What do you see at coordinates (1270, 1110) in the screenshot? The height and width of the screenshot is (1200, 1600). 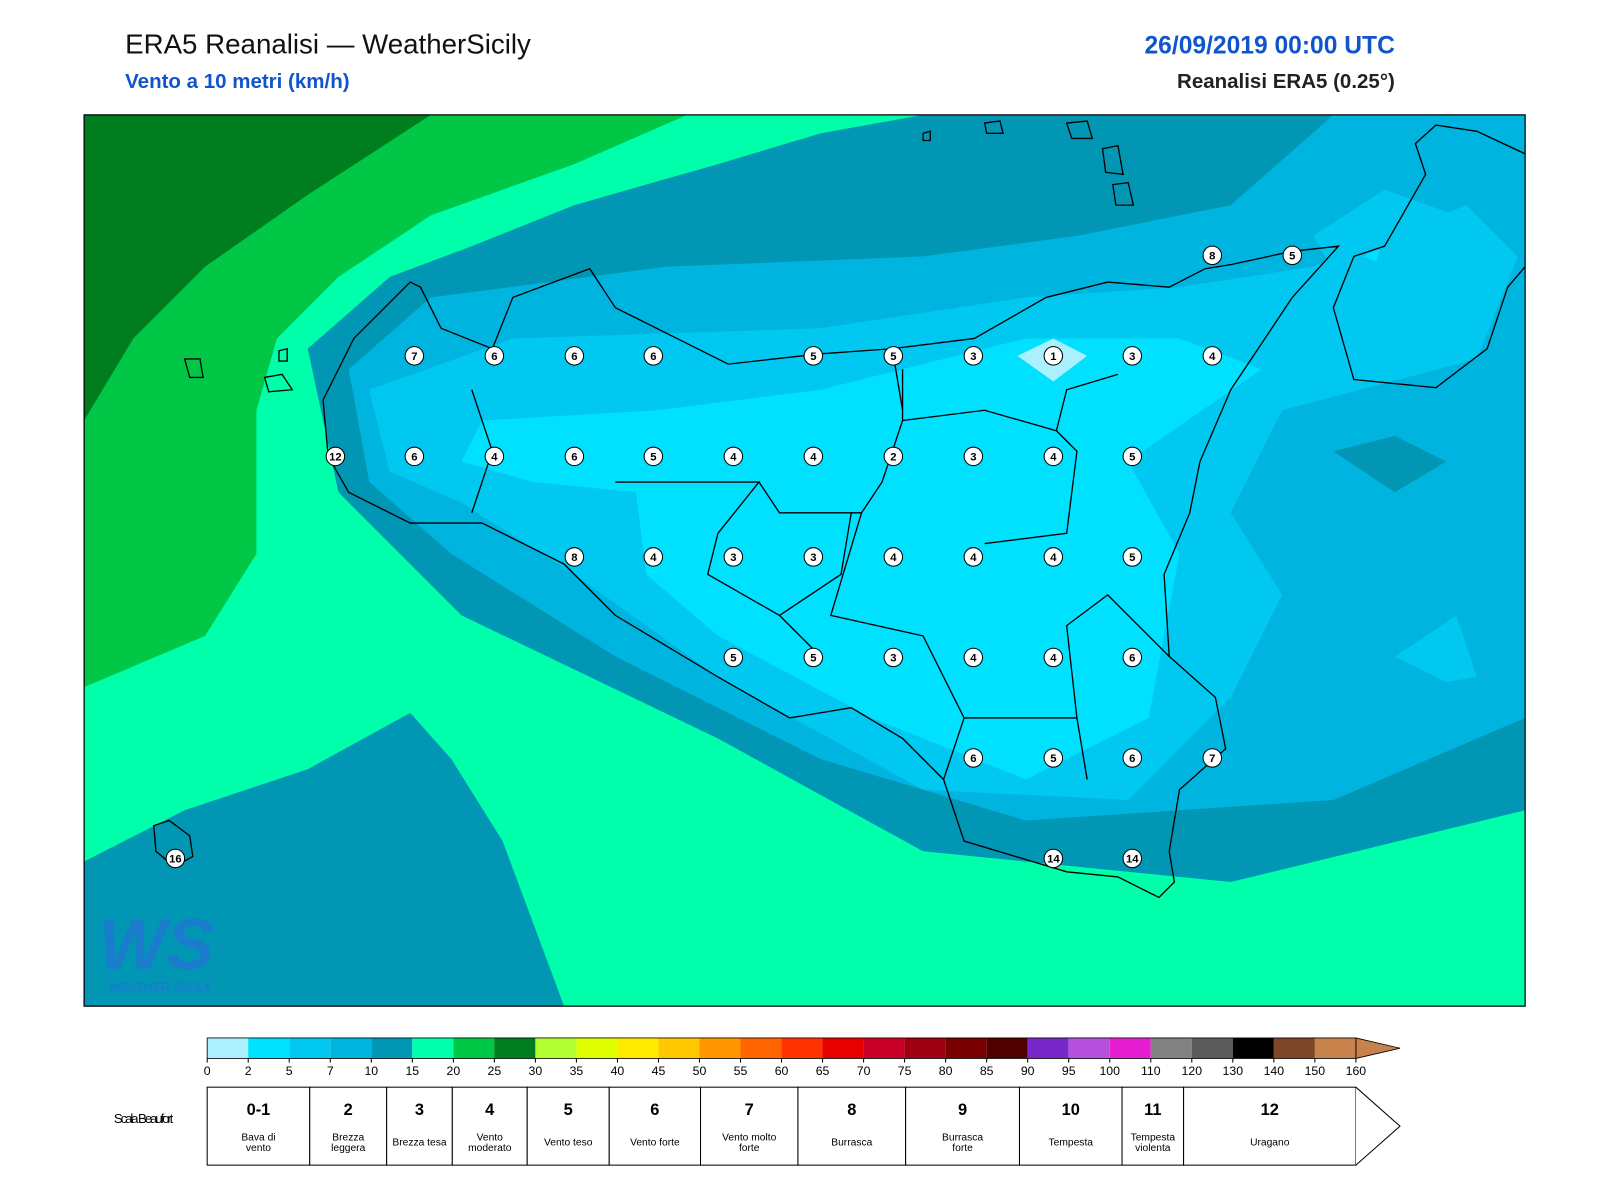 I see `beaufort-force: 12` at bounding box center [1270, 1110].